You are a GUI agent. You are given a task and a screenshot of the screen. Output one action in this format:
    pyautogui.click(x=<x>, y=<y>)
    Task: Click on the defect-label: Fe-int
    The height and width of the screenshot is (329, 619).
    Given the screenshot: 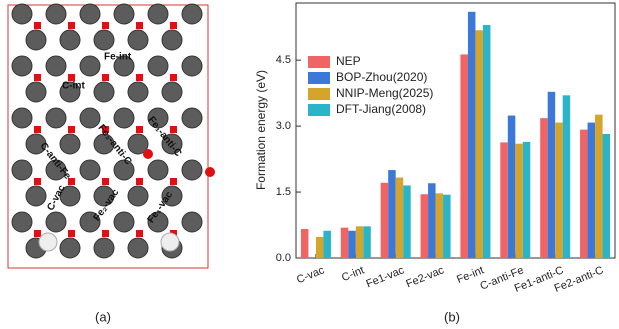 What is the action you would take?
    pyautogui.click(x=118, y=57)
    